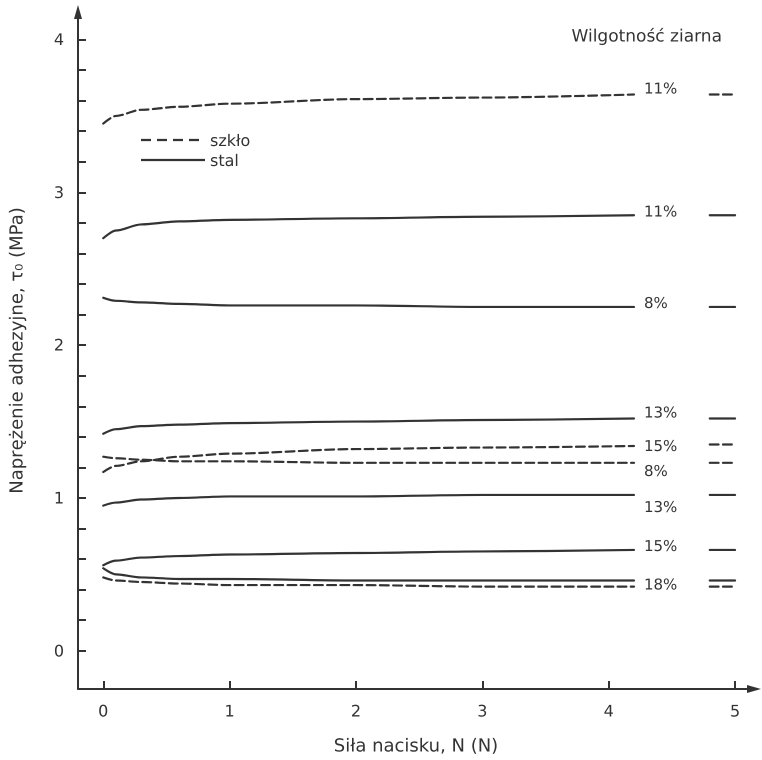  Describe the element at coordinates (661, 584) in the screenshot. I see `series-label: 18%` at that location.